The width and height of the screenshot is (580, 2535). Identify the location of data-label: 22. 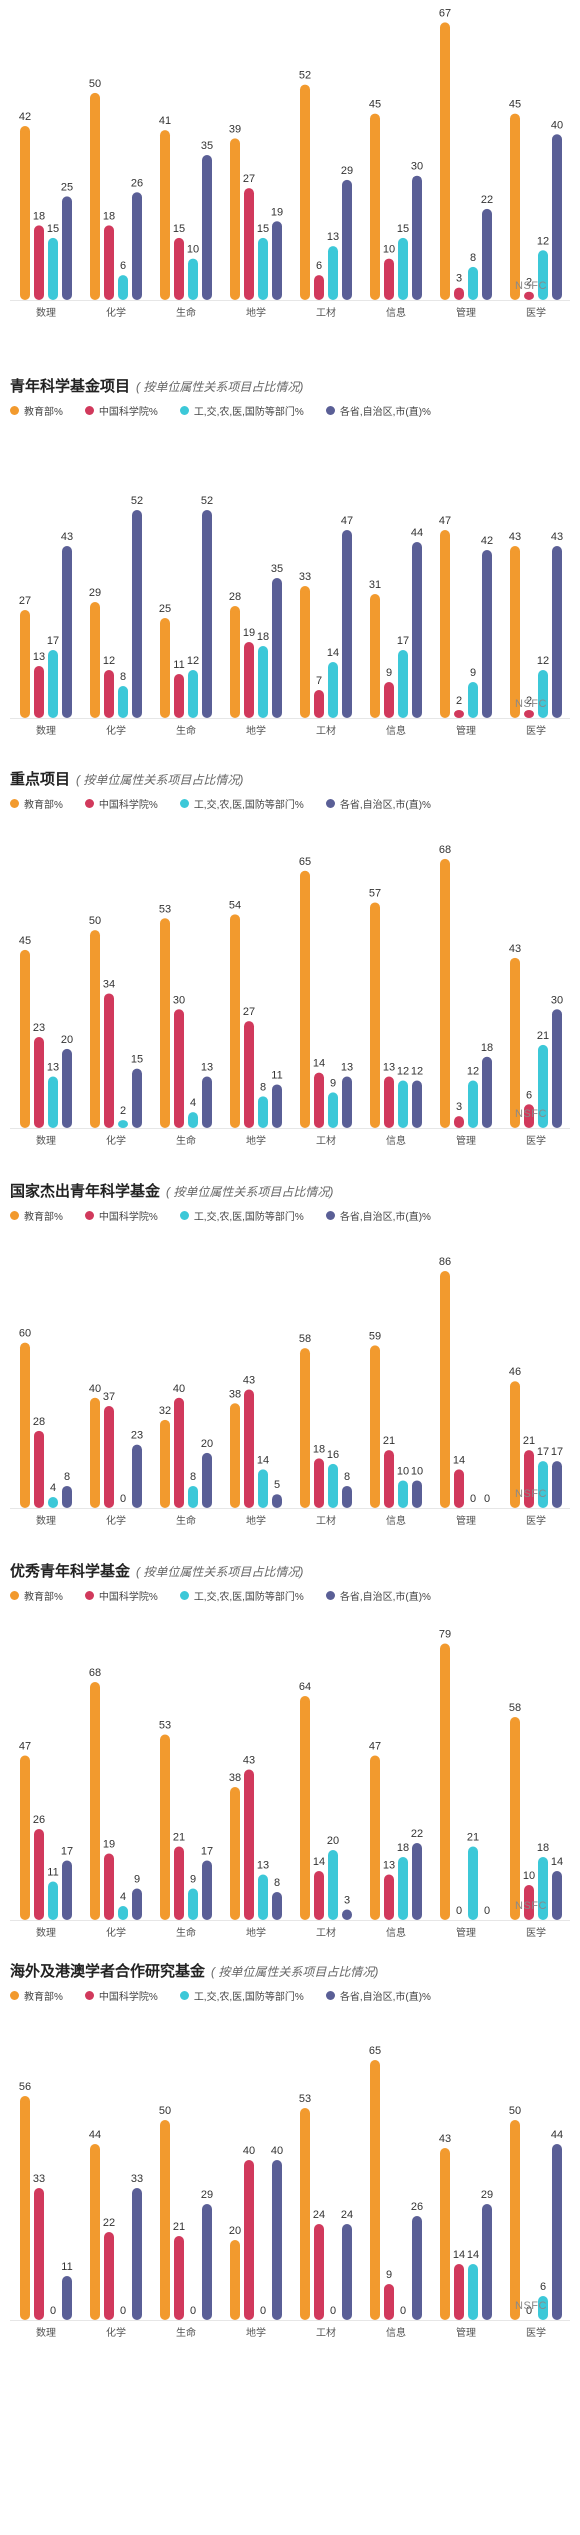
(417, 1834).